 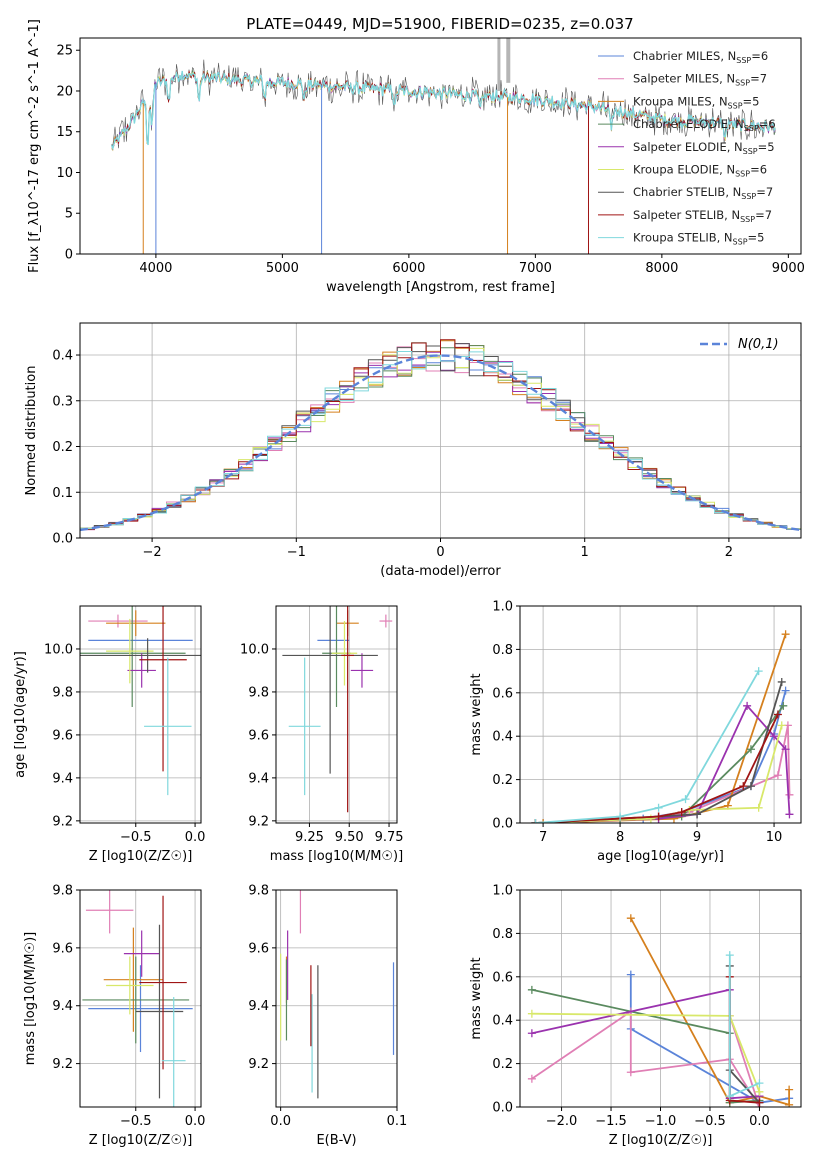 I want to click on x-tick-label: 10, so click(x=774, y=837).